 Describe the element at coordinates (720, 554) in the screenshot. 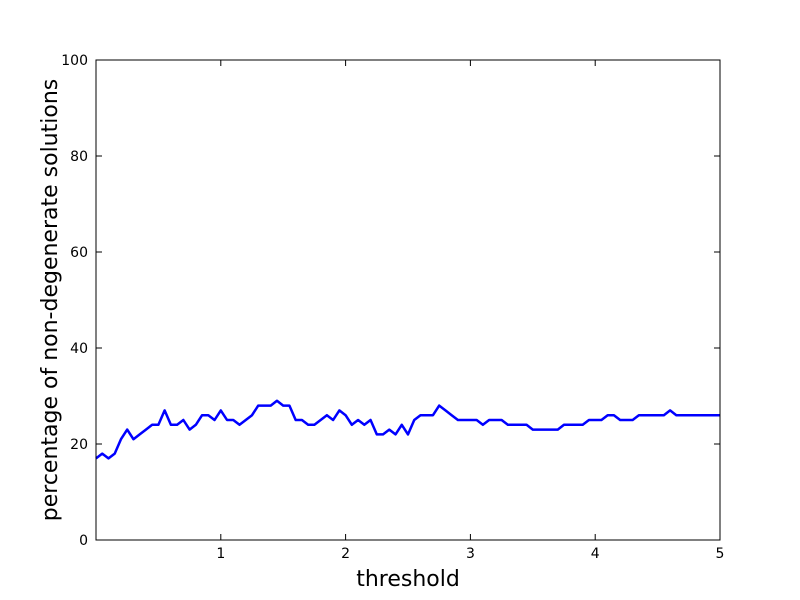

I see `x-tick-label: 5` at that location.